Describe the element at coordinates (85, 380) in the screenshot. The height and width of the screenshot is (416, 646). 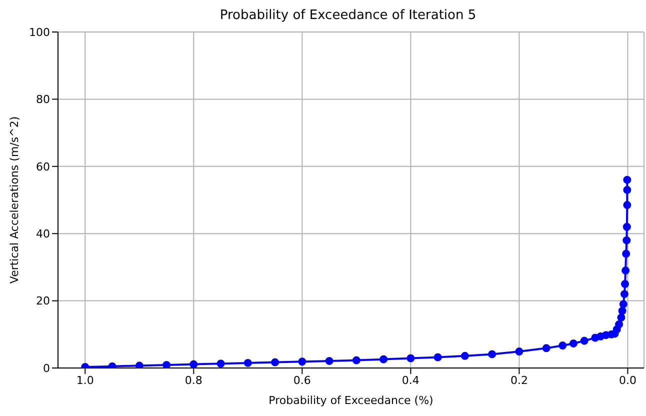
I see `x-tick-label: 1.0` at that location.